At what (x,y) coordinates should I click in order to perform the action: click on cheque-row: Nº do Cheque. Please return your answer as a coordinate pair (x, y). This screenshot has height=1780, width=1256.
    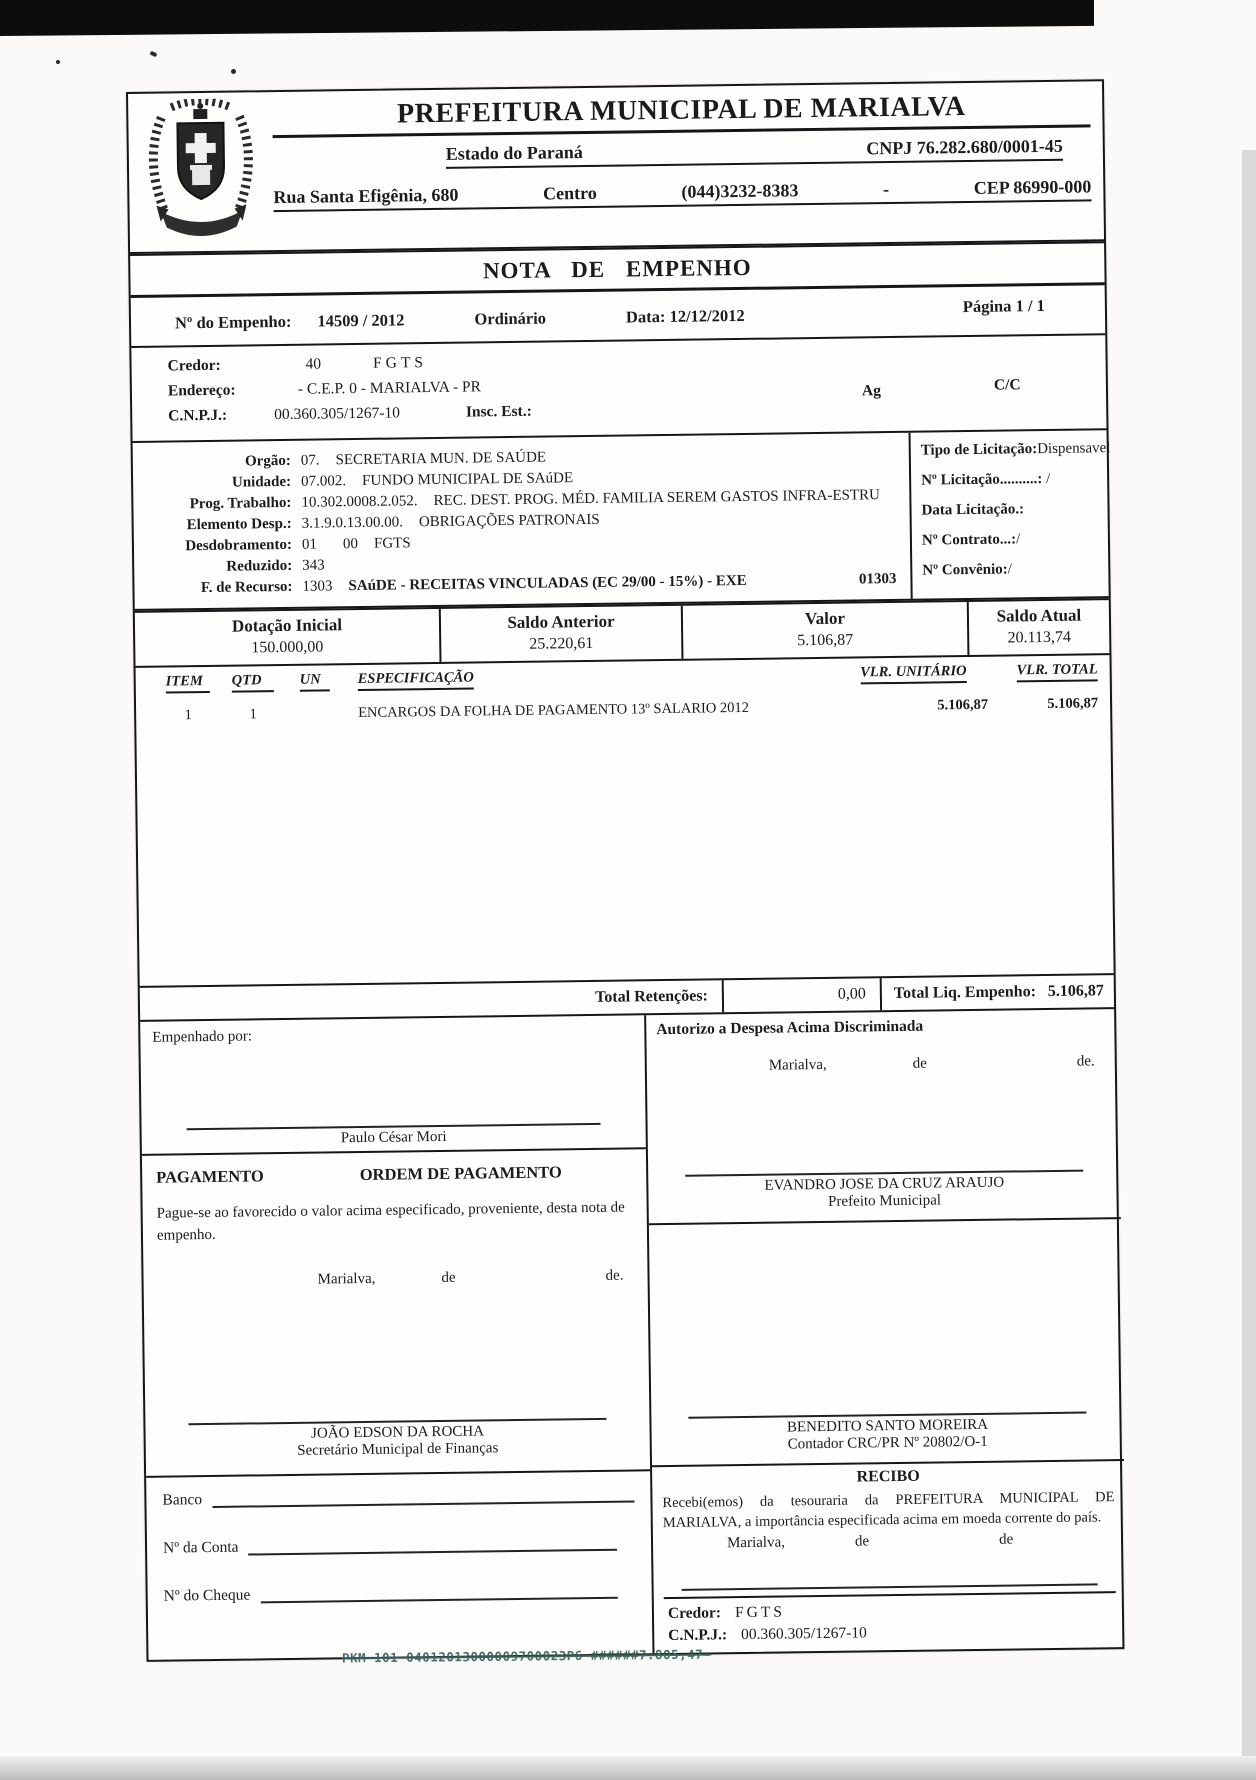
    Looking at the image, I should click on (400, 1593).